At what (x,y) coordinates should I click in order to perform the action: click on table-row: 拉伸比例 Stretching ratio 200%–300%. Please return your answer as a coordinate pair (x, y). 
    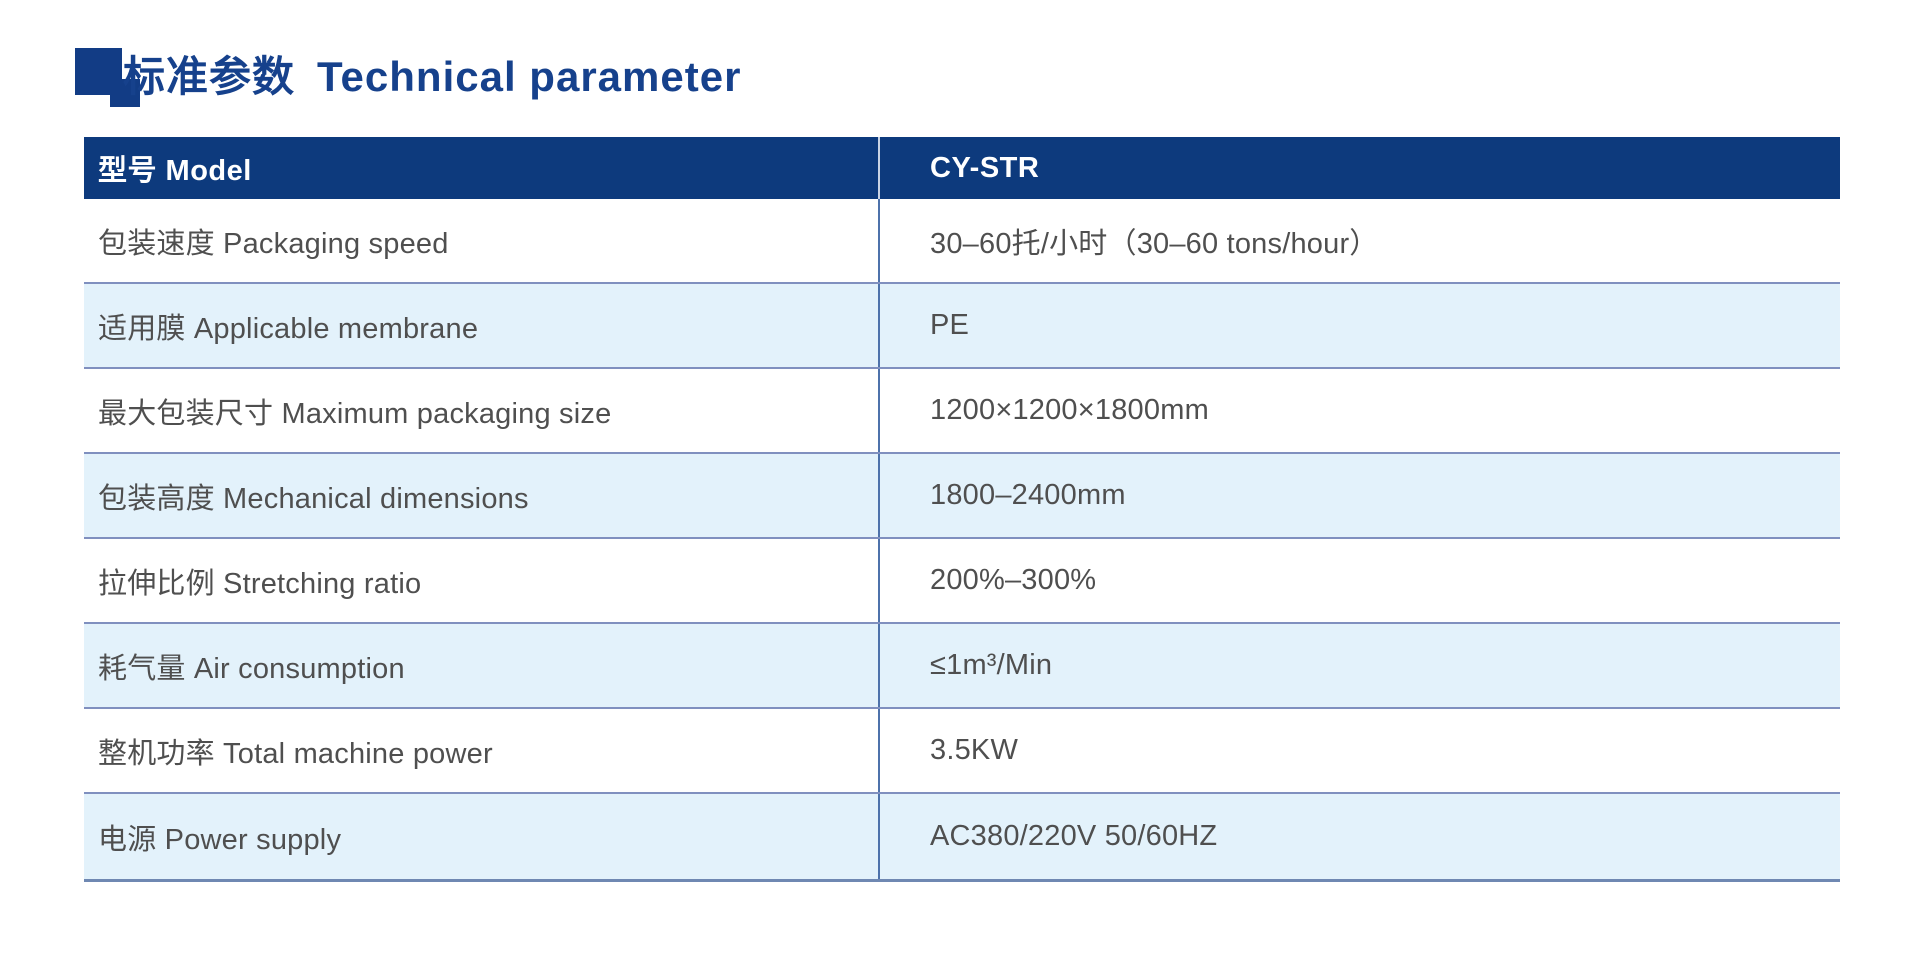
    Looking at the image, I should click on (962, 581).